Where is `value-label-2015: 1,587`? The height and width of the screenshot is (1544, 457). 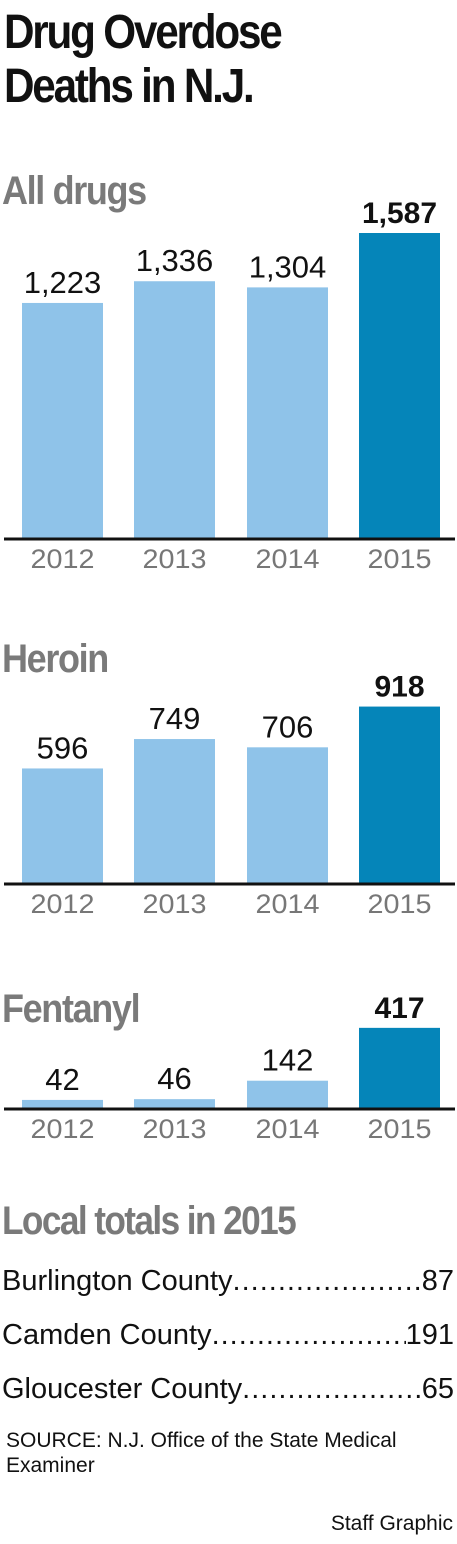
value-label-2015: 1,587 is located at coordinates (399, 213).